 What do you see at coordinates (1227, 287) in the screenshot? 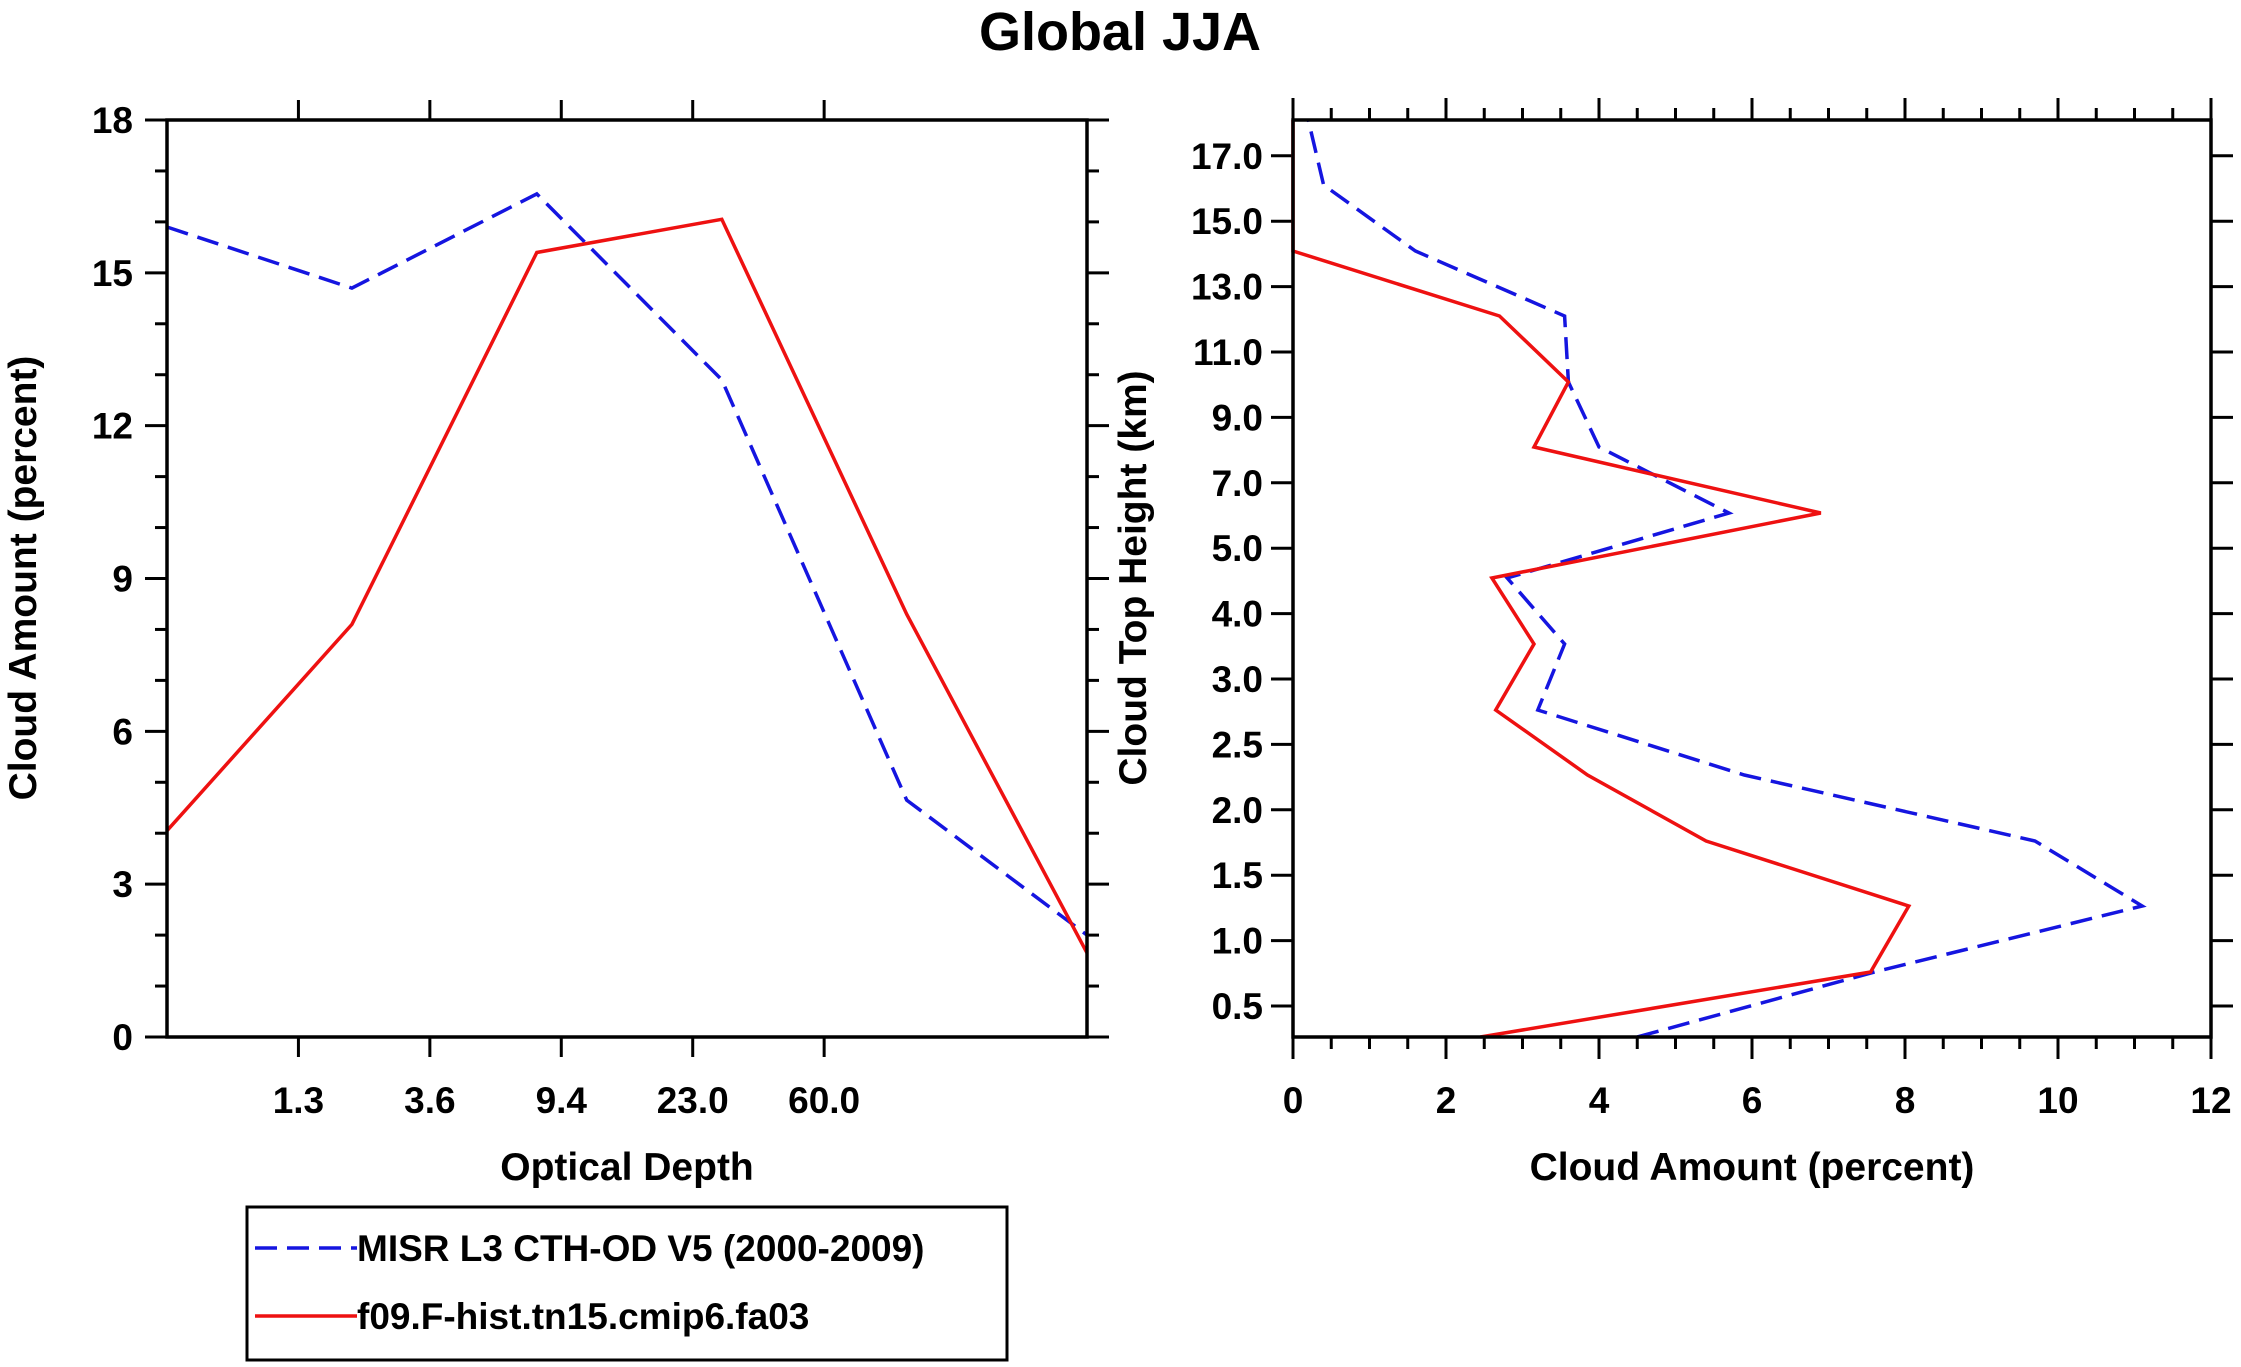
I see `right-y-tick-label: 13.0` at bounding box center [1227, 287].